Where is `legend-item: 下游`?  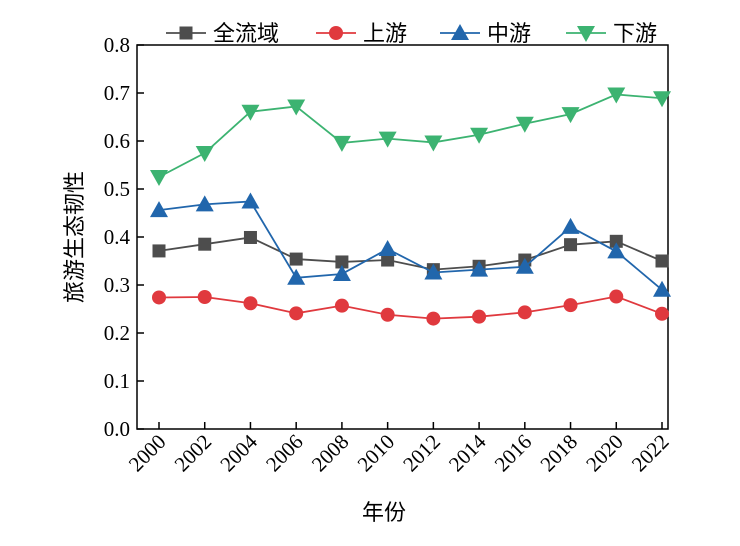 legend-item: 下游 is located at coordinates (611, 34).